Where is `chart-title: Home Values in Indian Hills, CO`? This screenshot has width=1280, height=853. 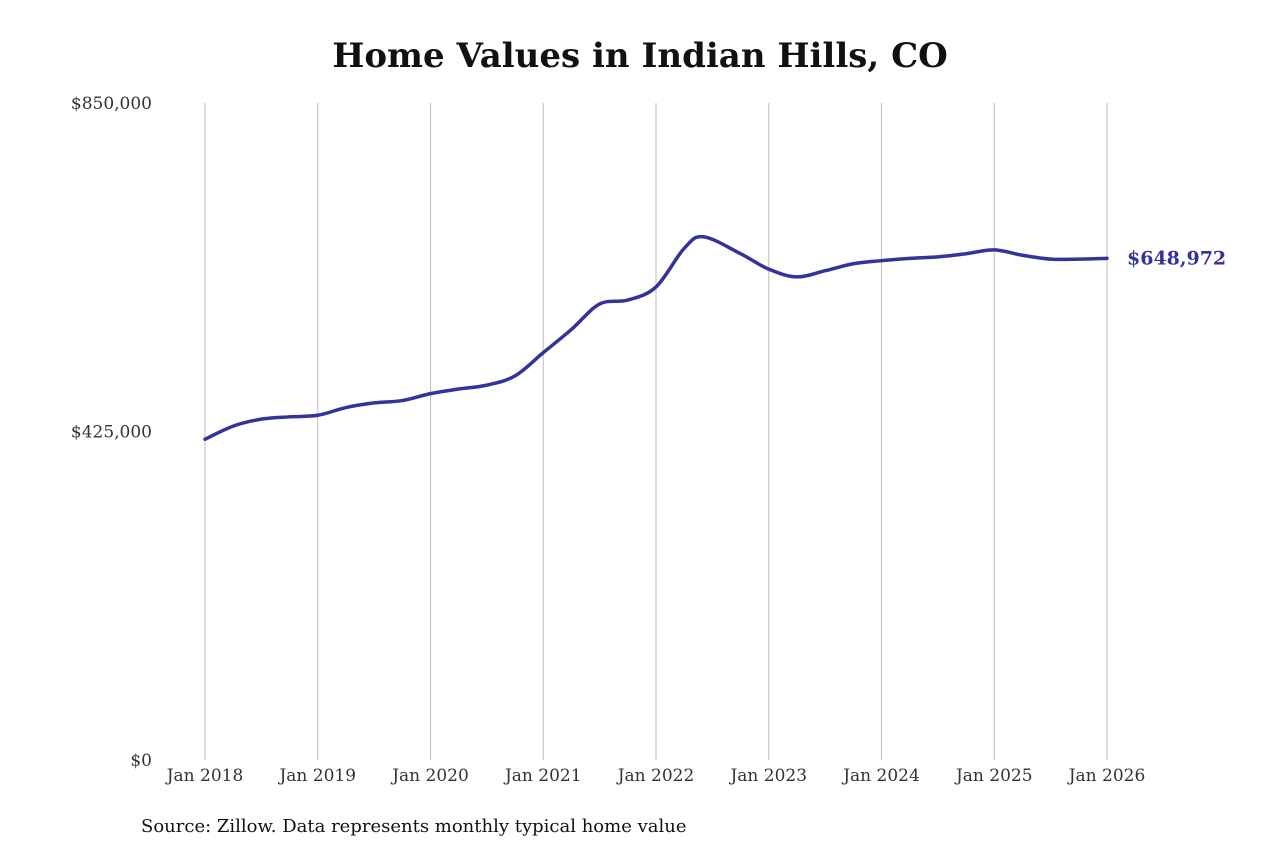
chart-title: Home Values in Indian Hills, CO is located at coordinates (640, 56).